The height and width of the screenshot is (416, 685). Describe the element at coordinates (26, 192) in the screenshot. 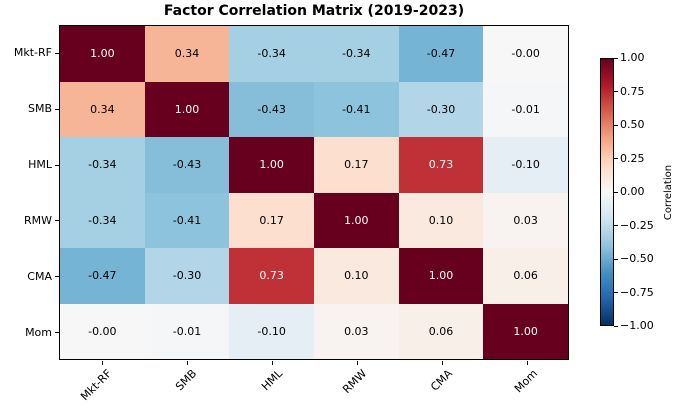

I see `y-axis-tick-labels: Mkt-RF SMB HML RMW CMA Mom` at that location.